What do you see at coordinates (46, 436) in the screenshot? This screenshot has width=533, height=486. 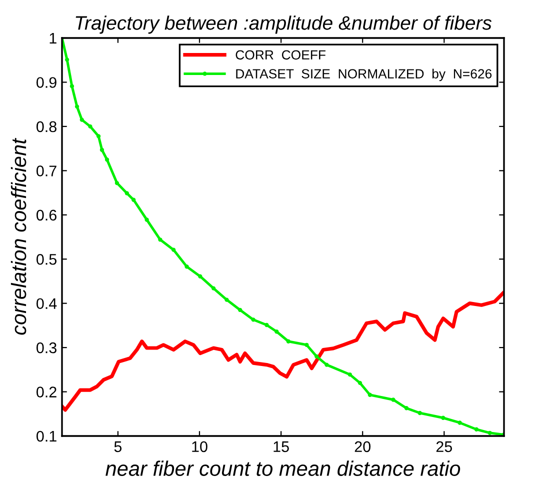 I see `y-tick-label: 0.1` at bounding box center [46, 436].